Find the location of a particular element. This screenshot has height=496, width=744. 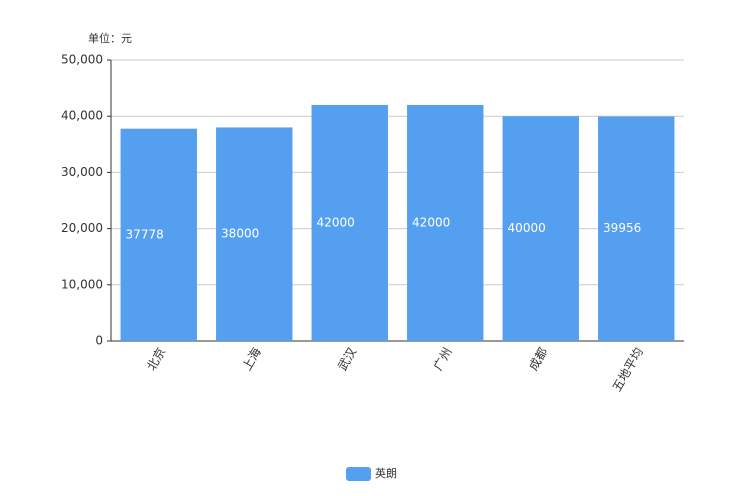

x-tick-label: 成都 is located at coordinates (538, 359).